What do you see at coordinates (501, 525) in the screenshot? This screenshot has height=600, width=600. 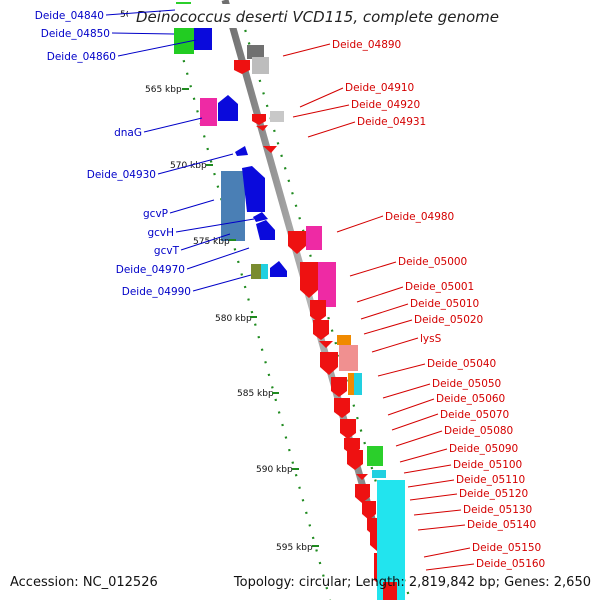 I see `label-deide-05140: Deide_05140` at bounding box center [501, 525].